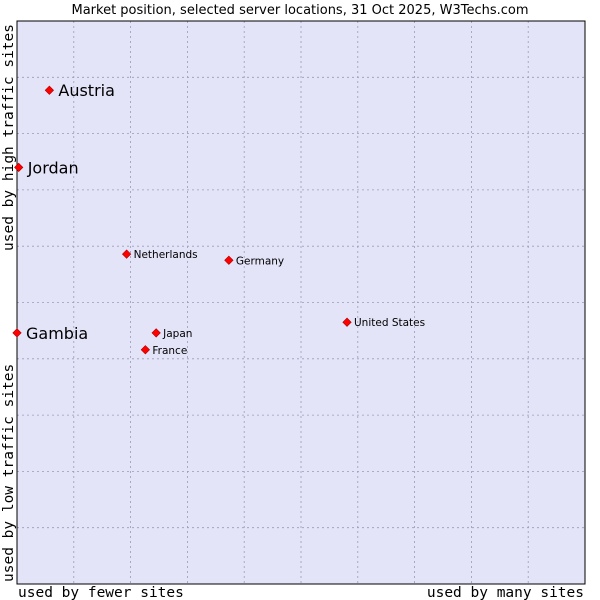  I want to click on y-axis-label-top: used by high traffic sites, so click(9, 137).